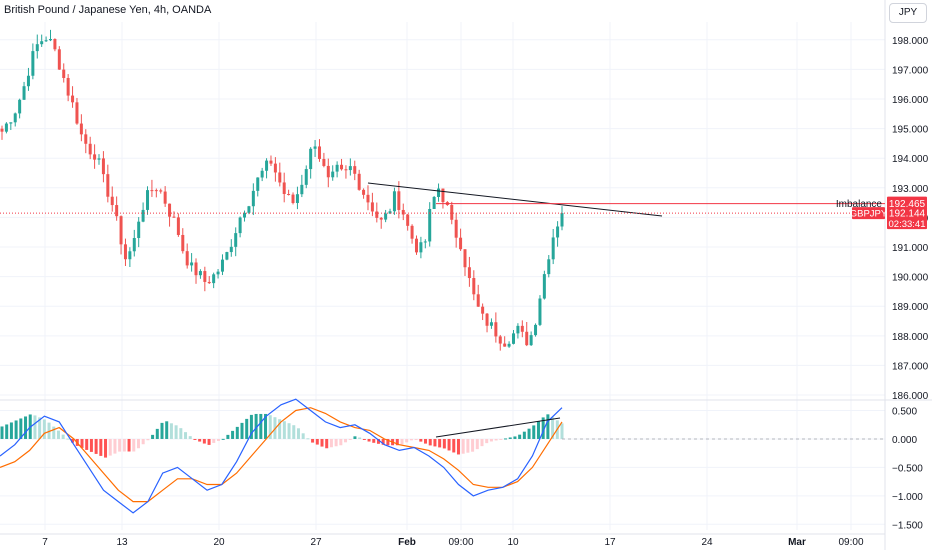  I want to click on y-tick-label: 189.000, so click(910, 307).